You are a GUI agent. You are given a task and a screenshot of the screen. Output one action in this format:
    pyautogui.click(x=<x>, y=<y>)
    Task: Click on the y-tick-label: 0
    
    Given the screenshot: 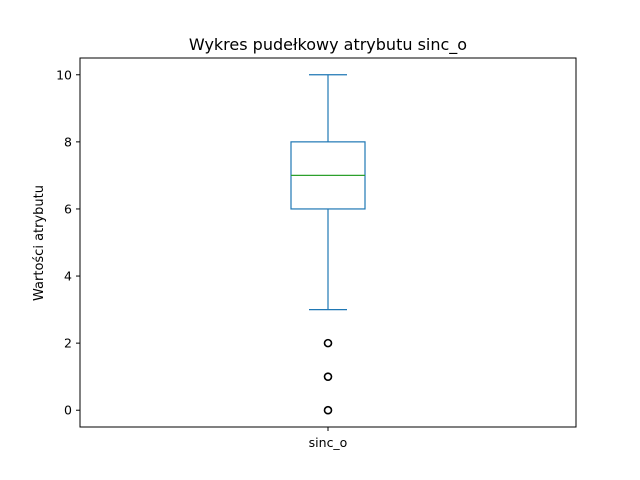 What is the action you would take?
    pyautogui.click(x=68, y=410)
    